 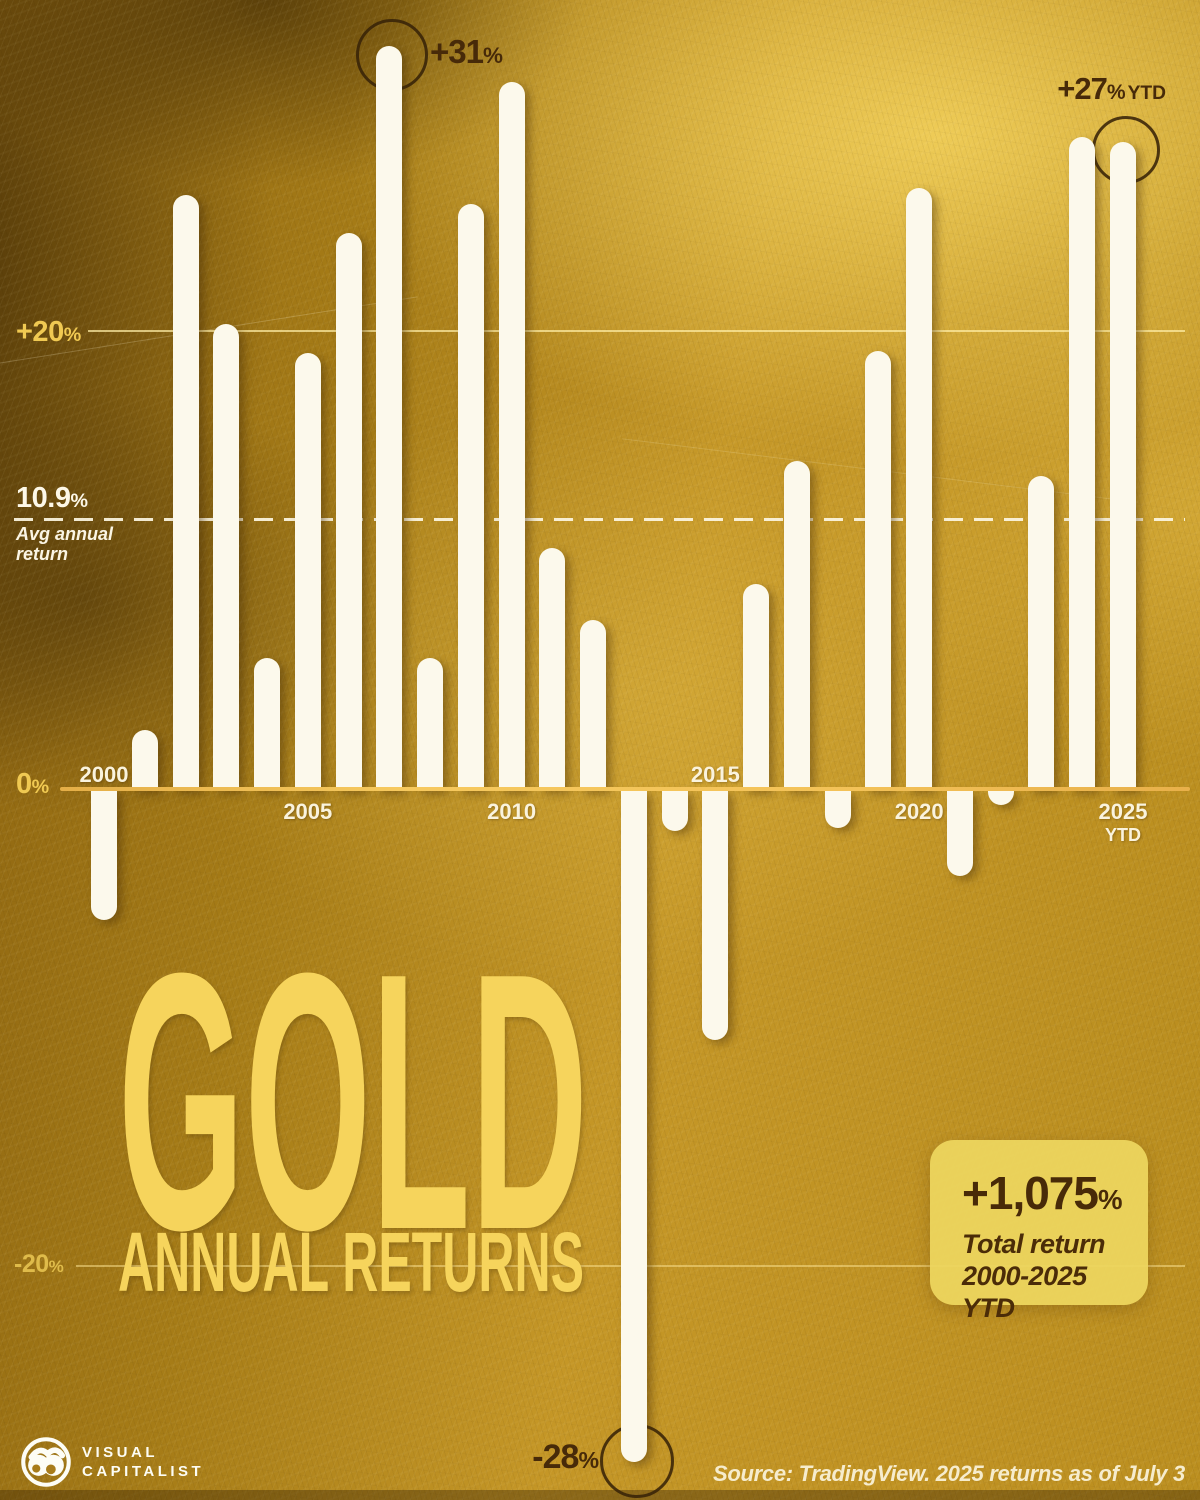 I want to click on visual-capitalist-logo: VISUAL CAPITALIST, so click(x=112, y=1462).